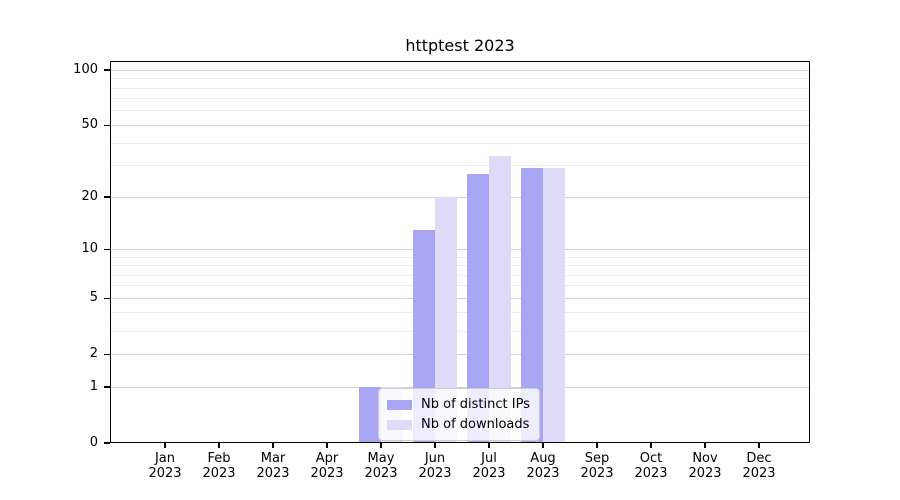 The height and width of the screenshot is (500, 900). What do you see at coordinates (89, 249) in the screenshot?
I see `ytick-label-10: 10` at bounding box center [89, 249].